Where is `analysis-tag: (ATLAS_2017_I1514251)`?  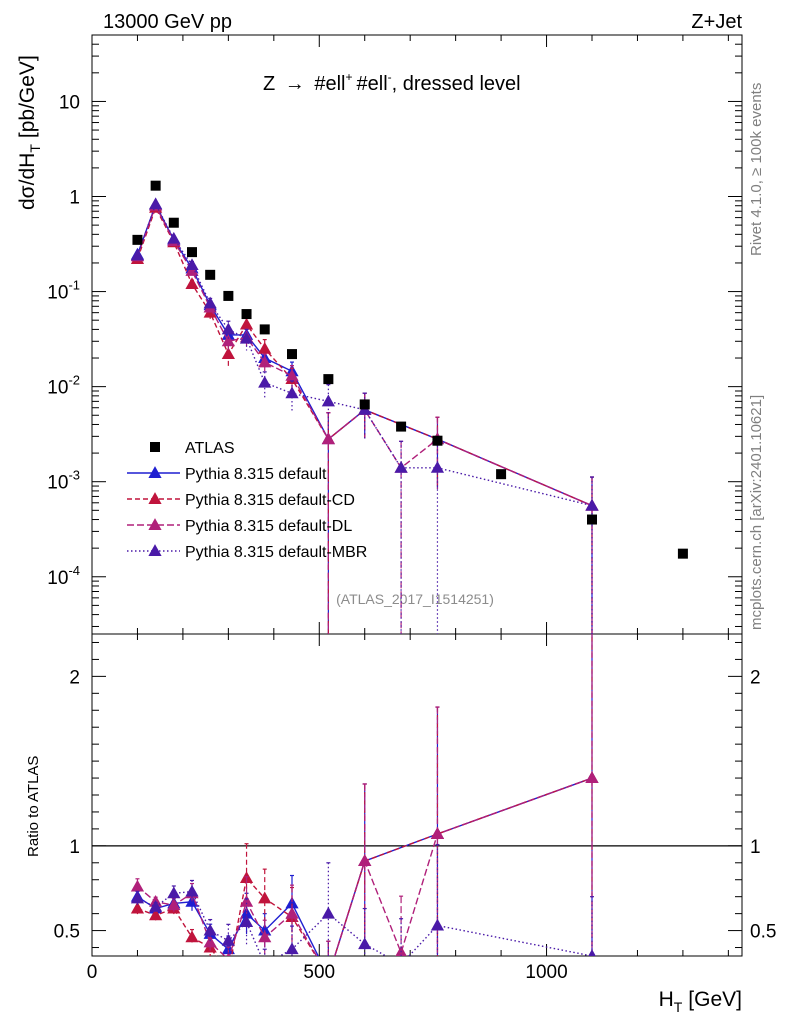 analysis-tag: (ATLAS_2017_I1514251) is located at coordinates (415, 599).